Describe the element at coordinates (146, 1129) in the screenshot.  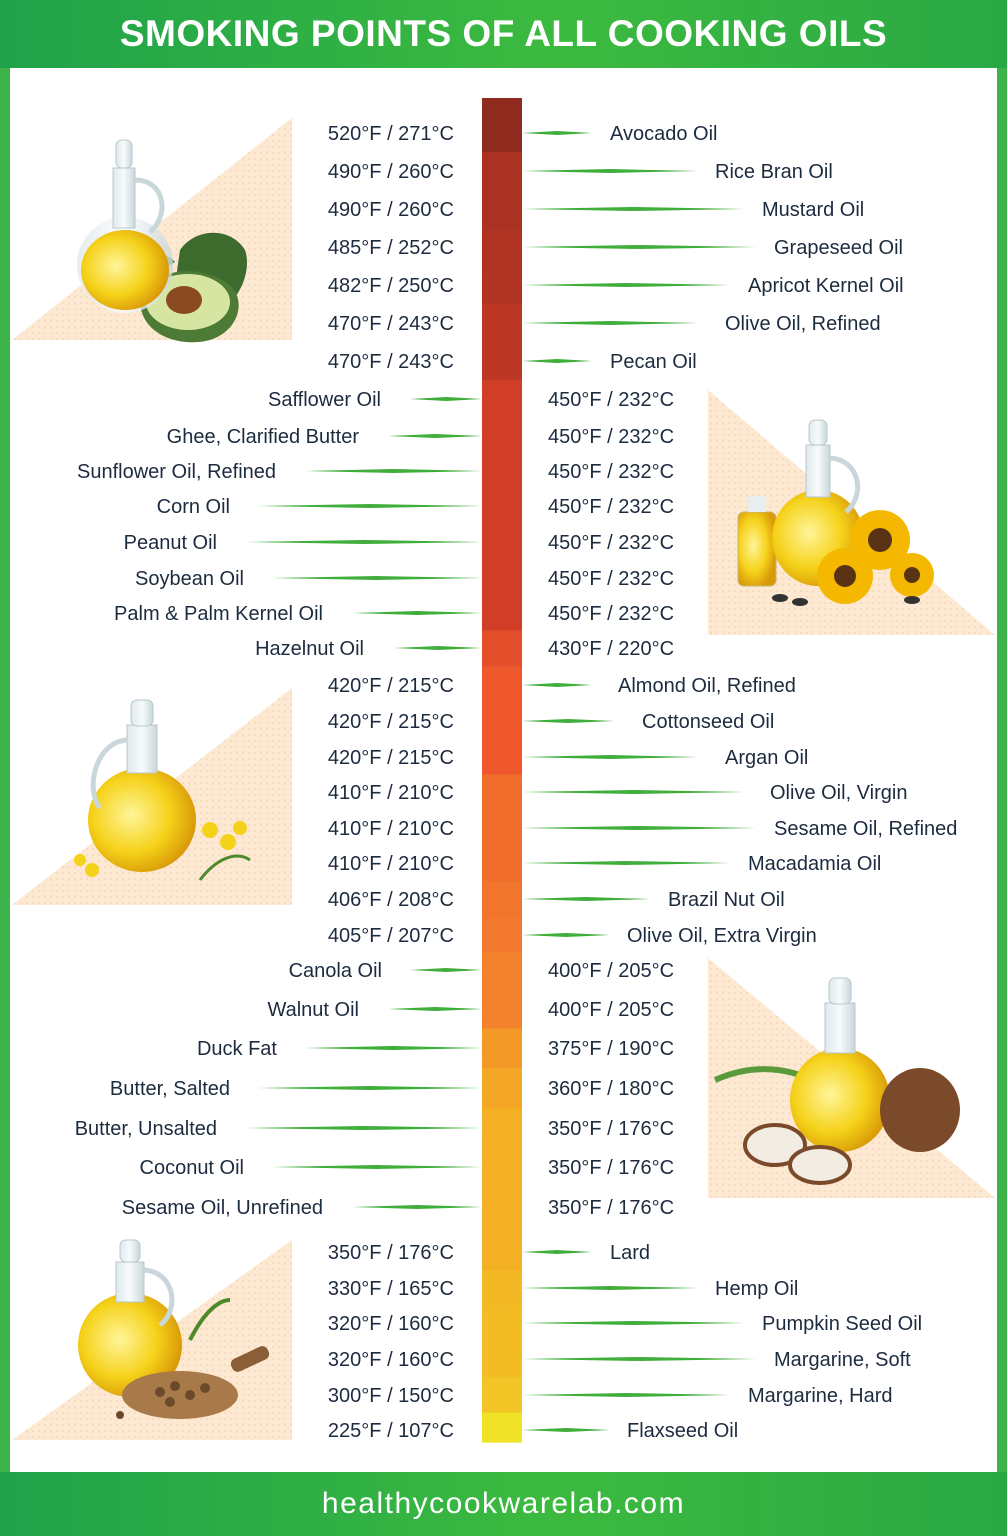
I see `oil-name-label: Butter, Unsalted` at that location.